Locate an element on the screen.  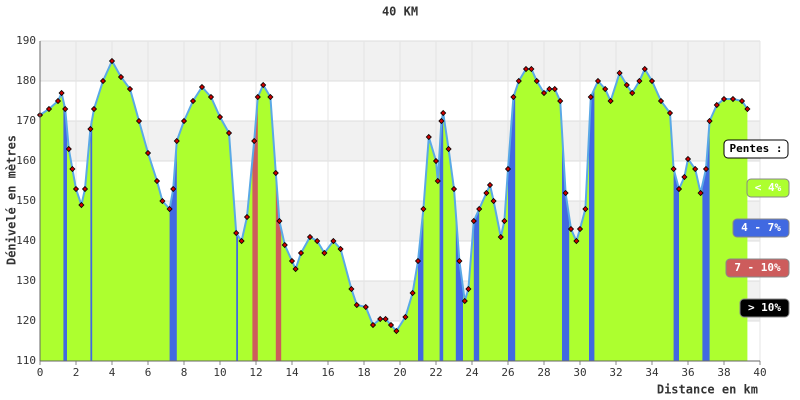
y-axis-label: Dénivelé en mètres is located at coordinates (12, 200).